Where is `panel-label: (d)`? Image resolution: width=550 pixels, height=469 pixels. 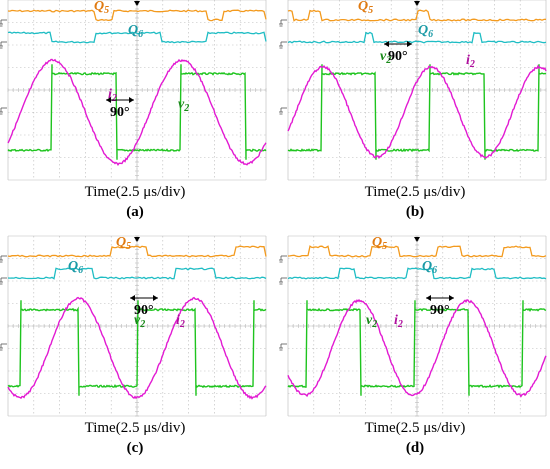 panel-label: (d) is located at coordinates (415, 448).